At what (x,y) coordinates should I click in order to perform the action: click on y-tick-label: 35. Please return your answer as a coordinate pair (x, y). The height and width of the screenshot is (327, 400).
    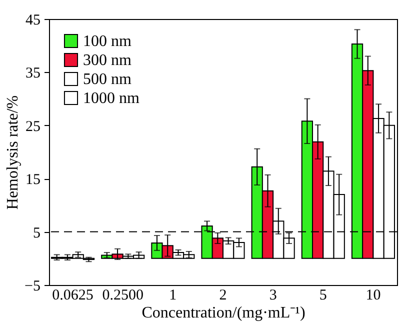
    Looking at the image, I should click on (33, 74).